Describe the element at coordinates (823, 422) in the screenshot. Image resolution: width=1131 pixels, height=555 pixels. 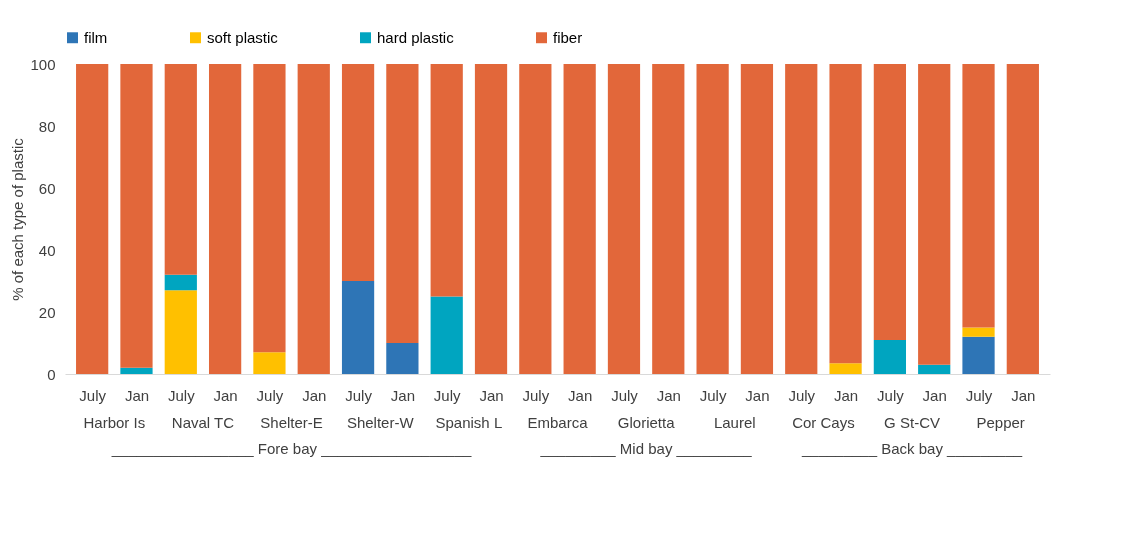
I see `text: Cor Cays` at that location.